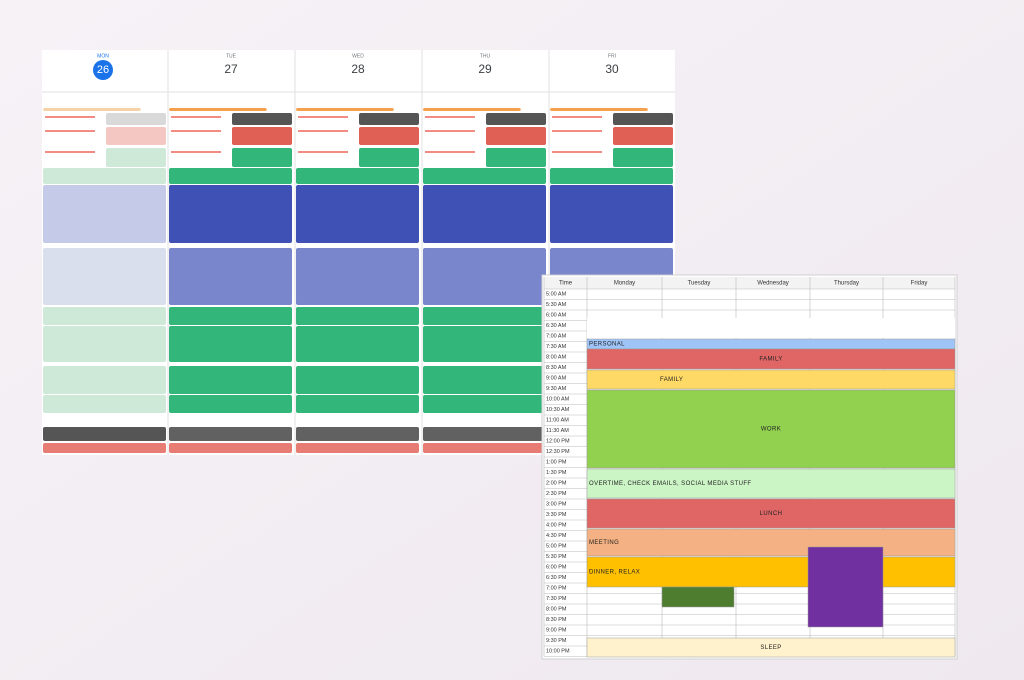 This screenshot has width=1024, height=680. Describe the element at coordinates (556, 473) in the screenshot. I see `time-label: 1:30 PM` at that location.